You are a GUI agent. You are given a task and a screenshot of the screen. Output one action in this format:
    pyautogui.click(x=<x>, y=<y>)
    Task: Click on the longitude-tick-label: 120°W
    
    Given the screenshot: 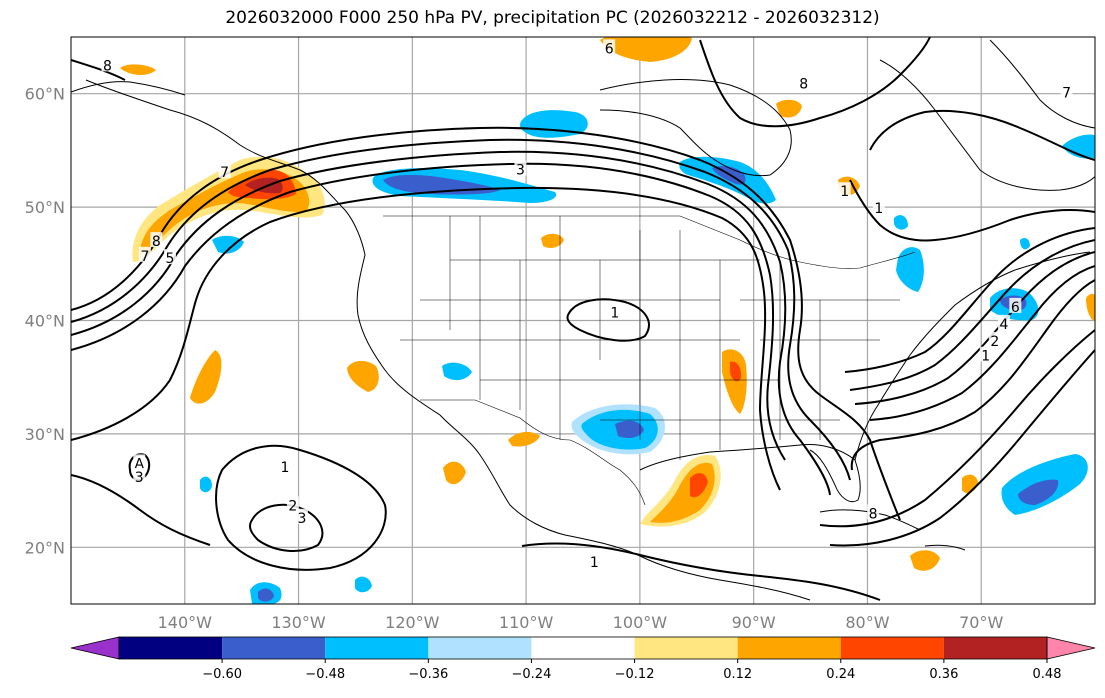 What is the action you would take?
    pyautogui.click(x=412, y=622)
    